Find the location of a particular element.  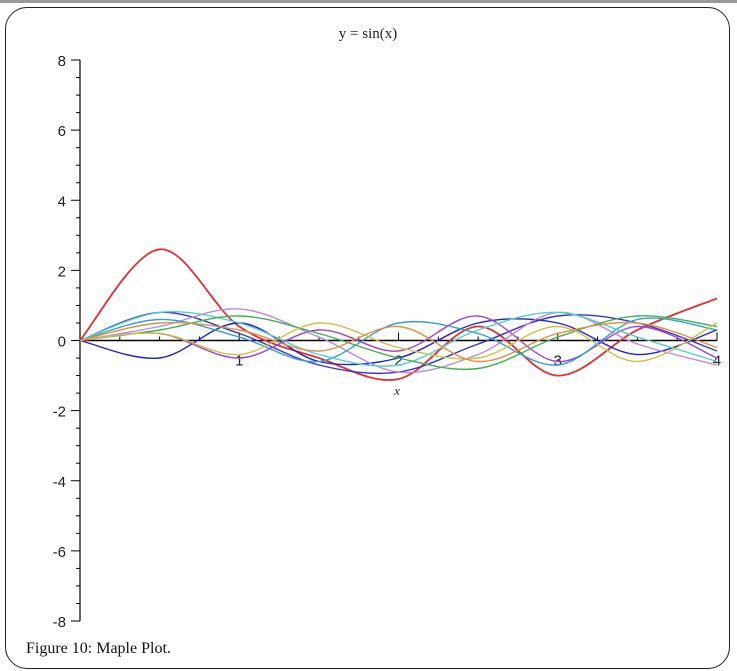

chart-title: y = sin(x) is located at coordinates (368, 34).